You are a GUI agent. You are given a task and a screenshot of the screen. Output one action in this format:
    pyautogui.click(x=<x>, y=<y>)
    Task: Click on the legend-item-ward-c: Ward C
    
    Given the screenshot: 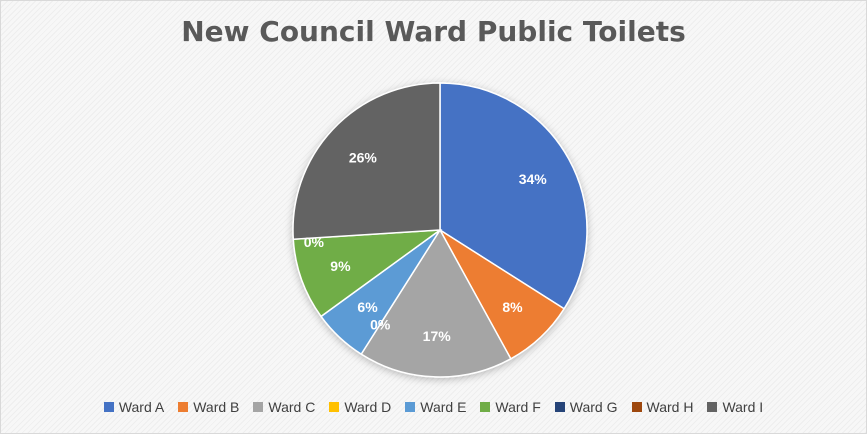 What is the action you would take?
    pyautogui.click(x=284, y=407)
    